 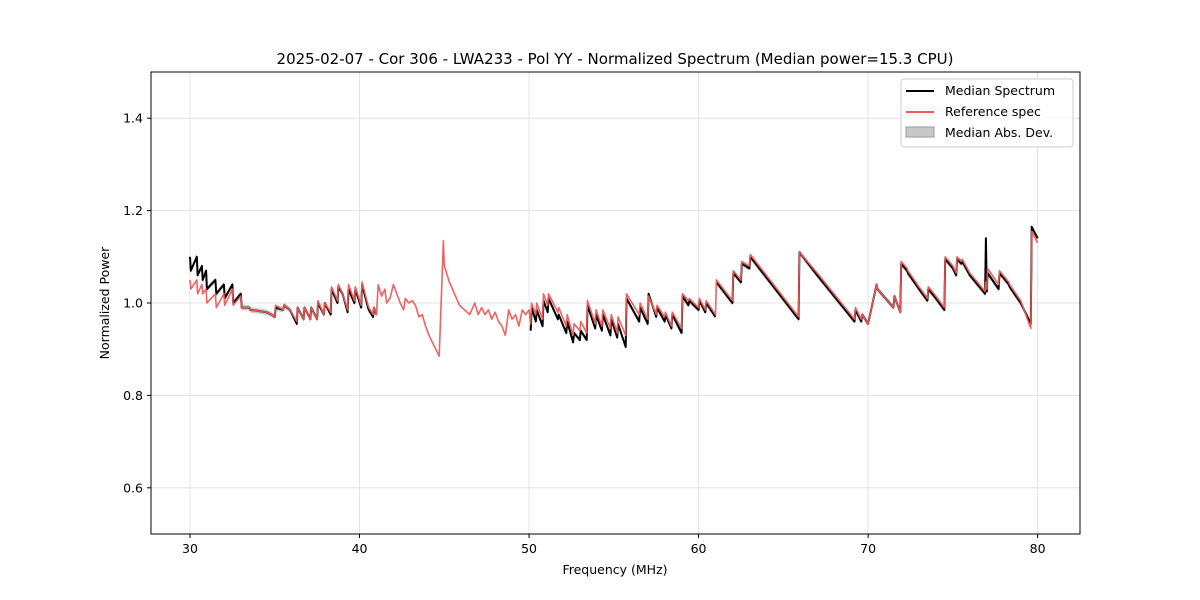 I want to click on x-tick-label: 80, so click(x=1038, y=548).